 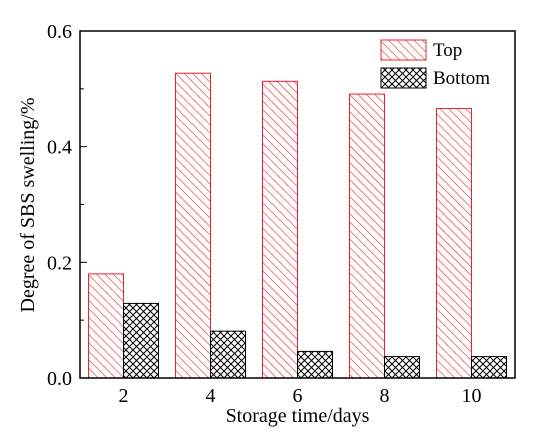 What do you see at coordinates (385, 396) in the screenshot?
I see `x-tick-label: 8` at bounding box center [385, 396].